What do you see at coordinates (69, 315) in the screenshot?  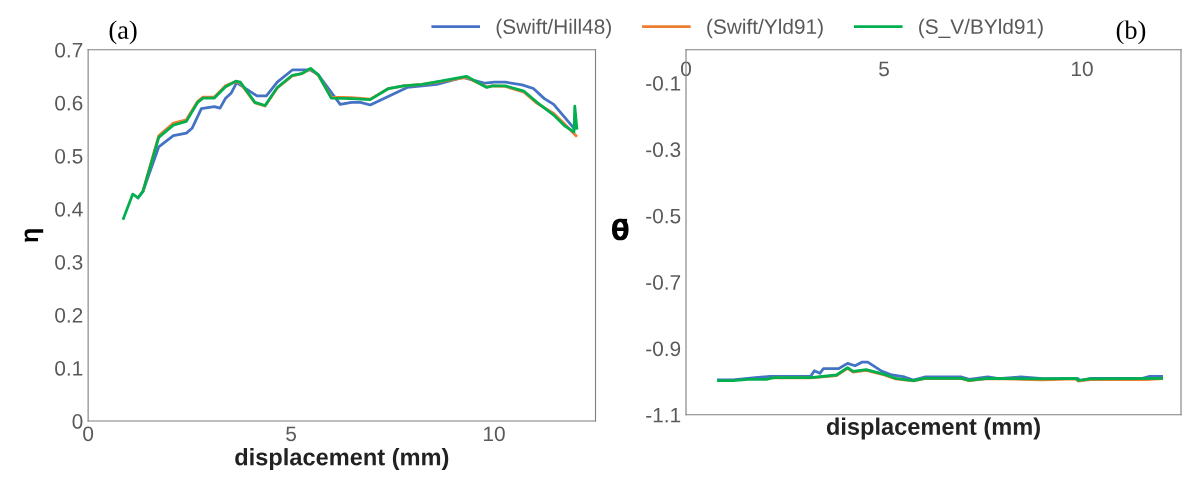 I see `y-tick-label: 0.2` at bounding box center [69, 315].